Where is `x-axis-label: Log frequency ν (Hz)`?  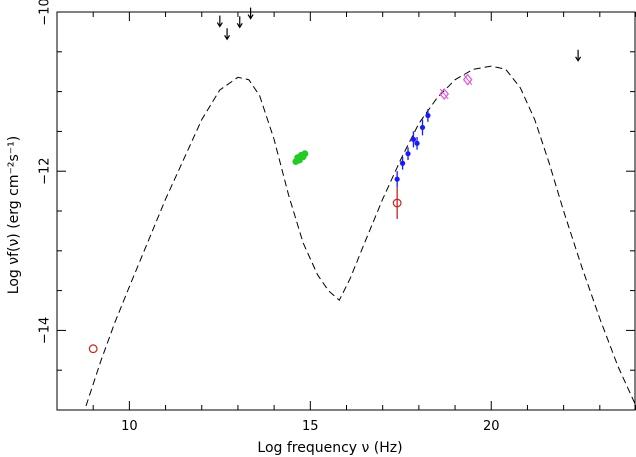 x-axis-label: Log frequency ν (Hz) is located at coordinates (329, 448).